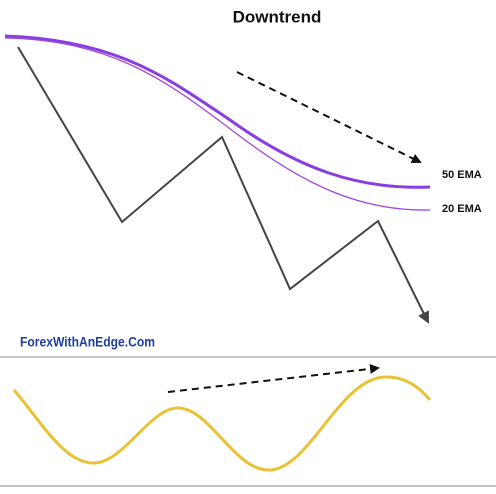  I want to click on ema-20-label: 20 EMA, so click(462, 209).